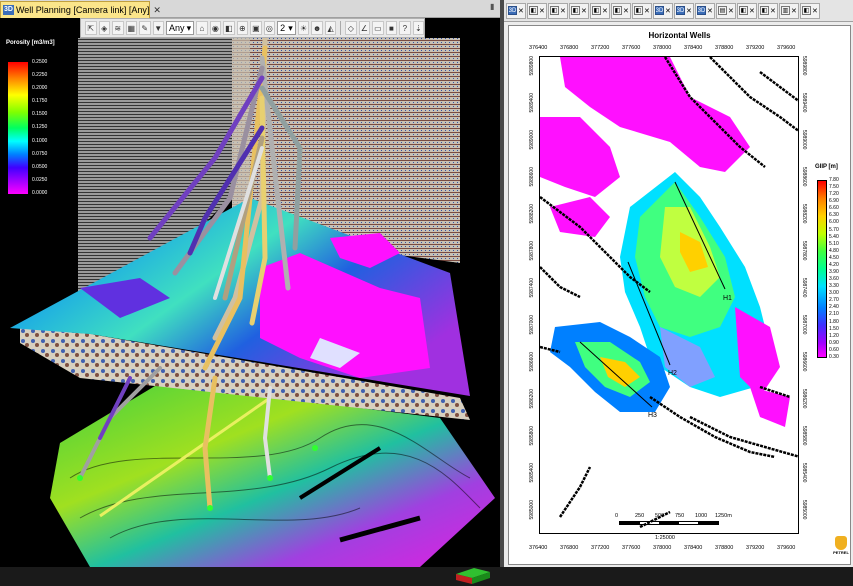  Describe the element at coordinates (202, 28) in the screenshot. I see `home-icon: ⌂` at that location.